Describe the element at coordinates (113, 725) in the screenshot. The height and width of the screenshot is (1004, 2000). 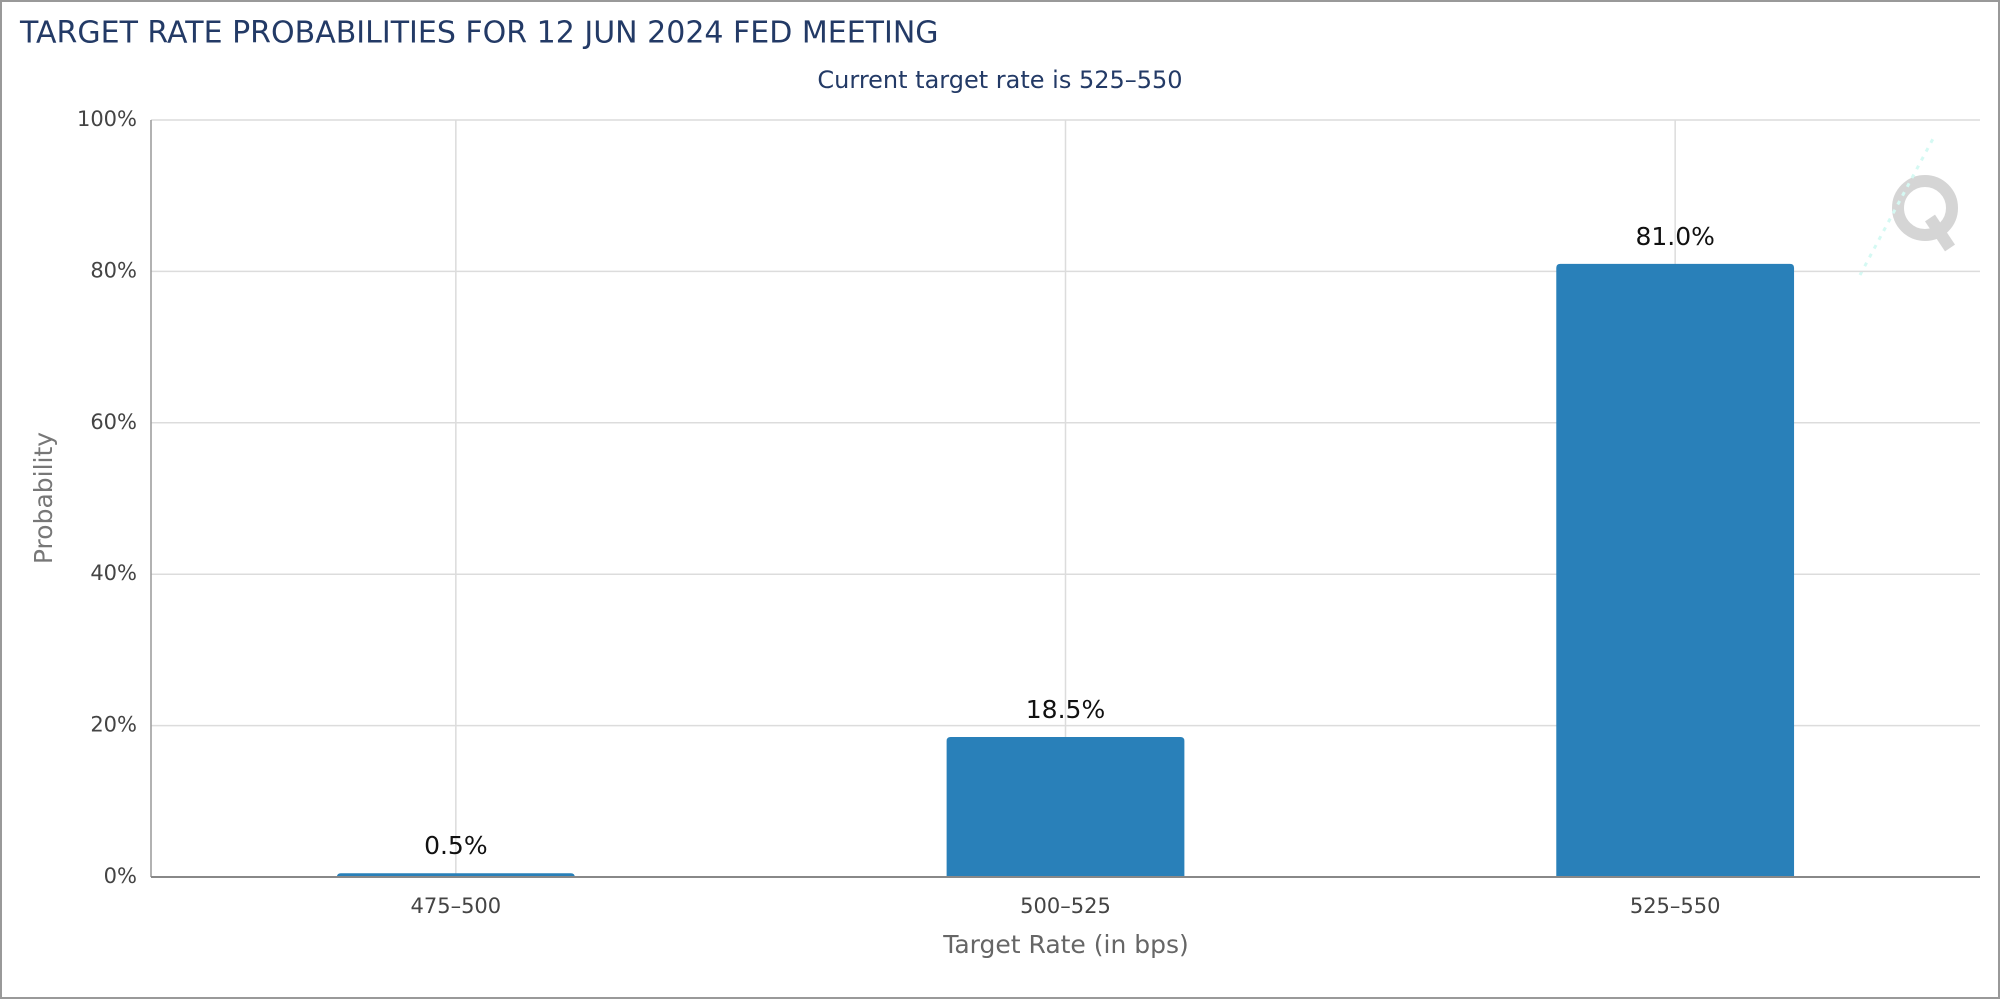
I see `y-tick-label: 20%` at that location.